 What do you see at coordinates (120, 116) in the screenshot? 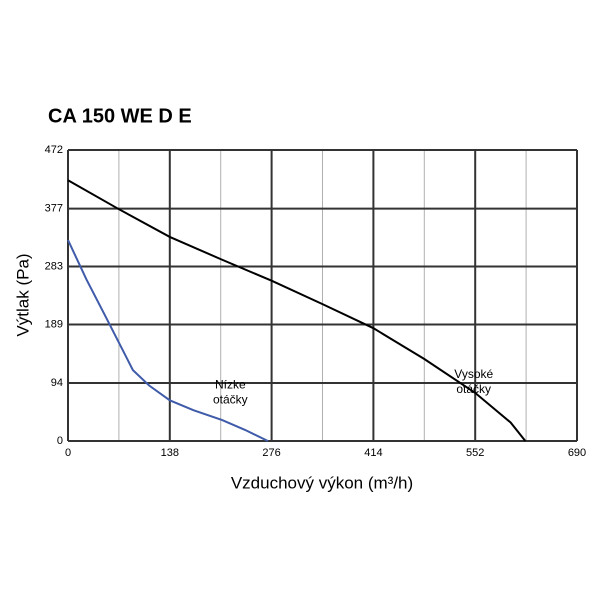
I see `chart-title: CA 150 WE D E` at bounding box center [120, 116].